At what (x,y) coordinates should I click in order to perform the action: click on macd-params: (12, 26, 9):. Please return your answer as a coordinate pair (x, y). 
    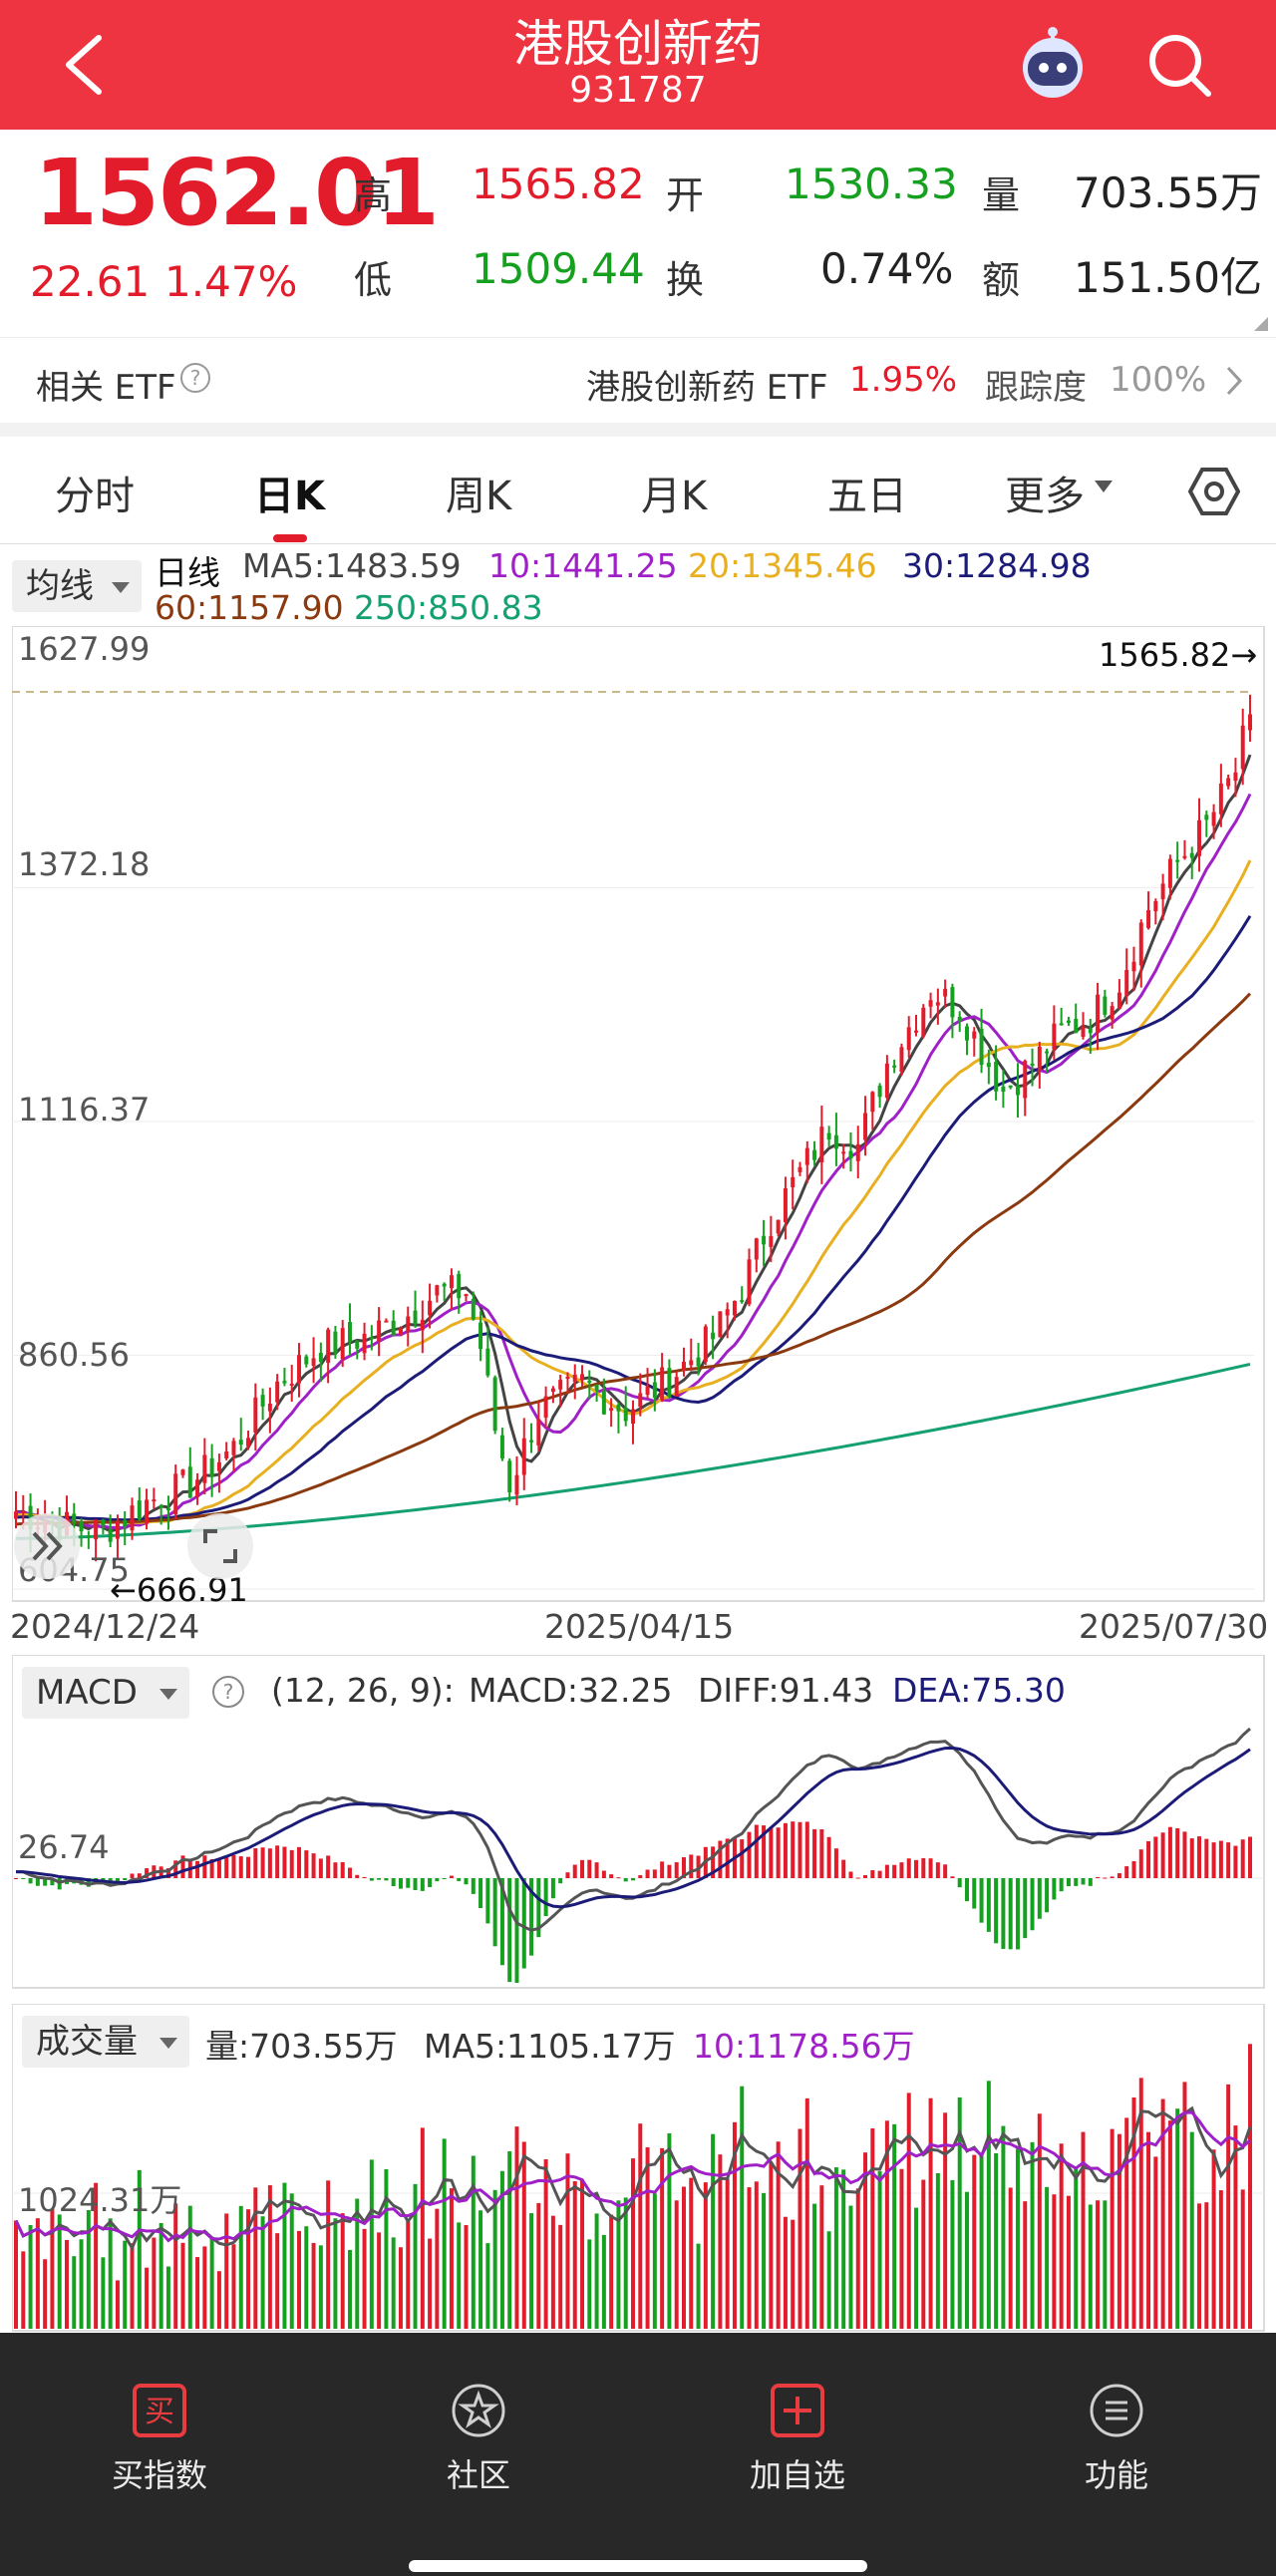
    Looking at the image, I should click on (363, 1690).